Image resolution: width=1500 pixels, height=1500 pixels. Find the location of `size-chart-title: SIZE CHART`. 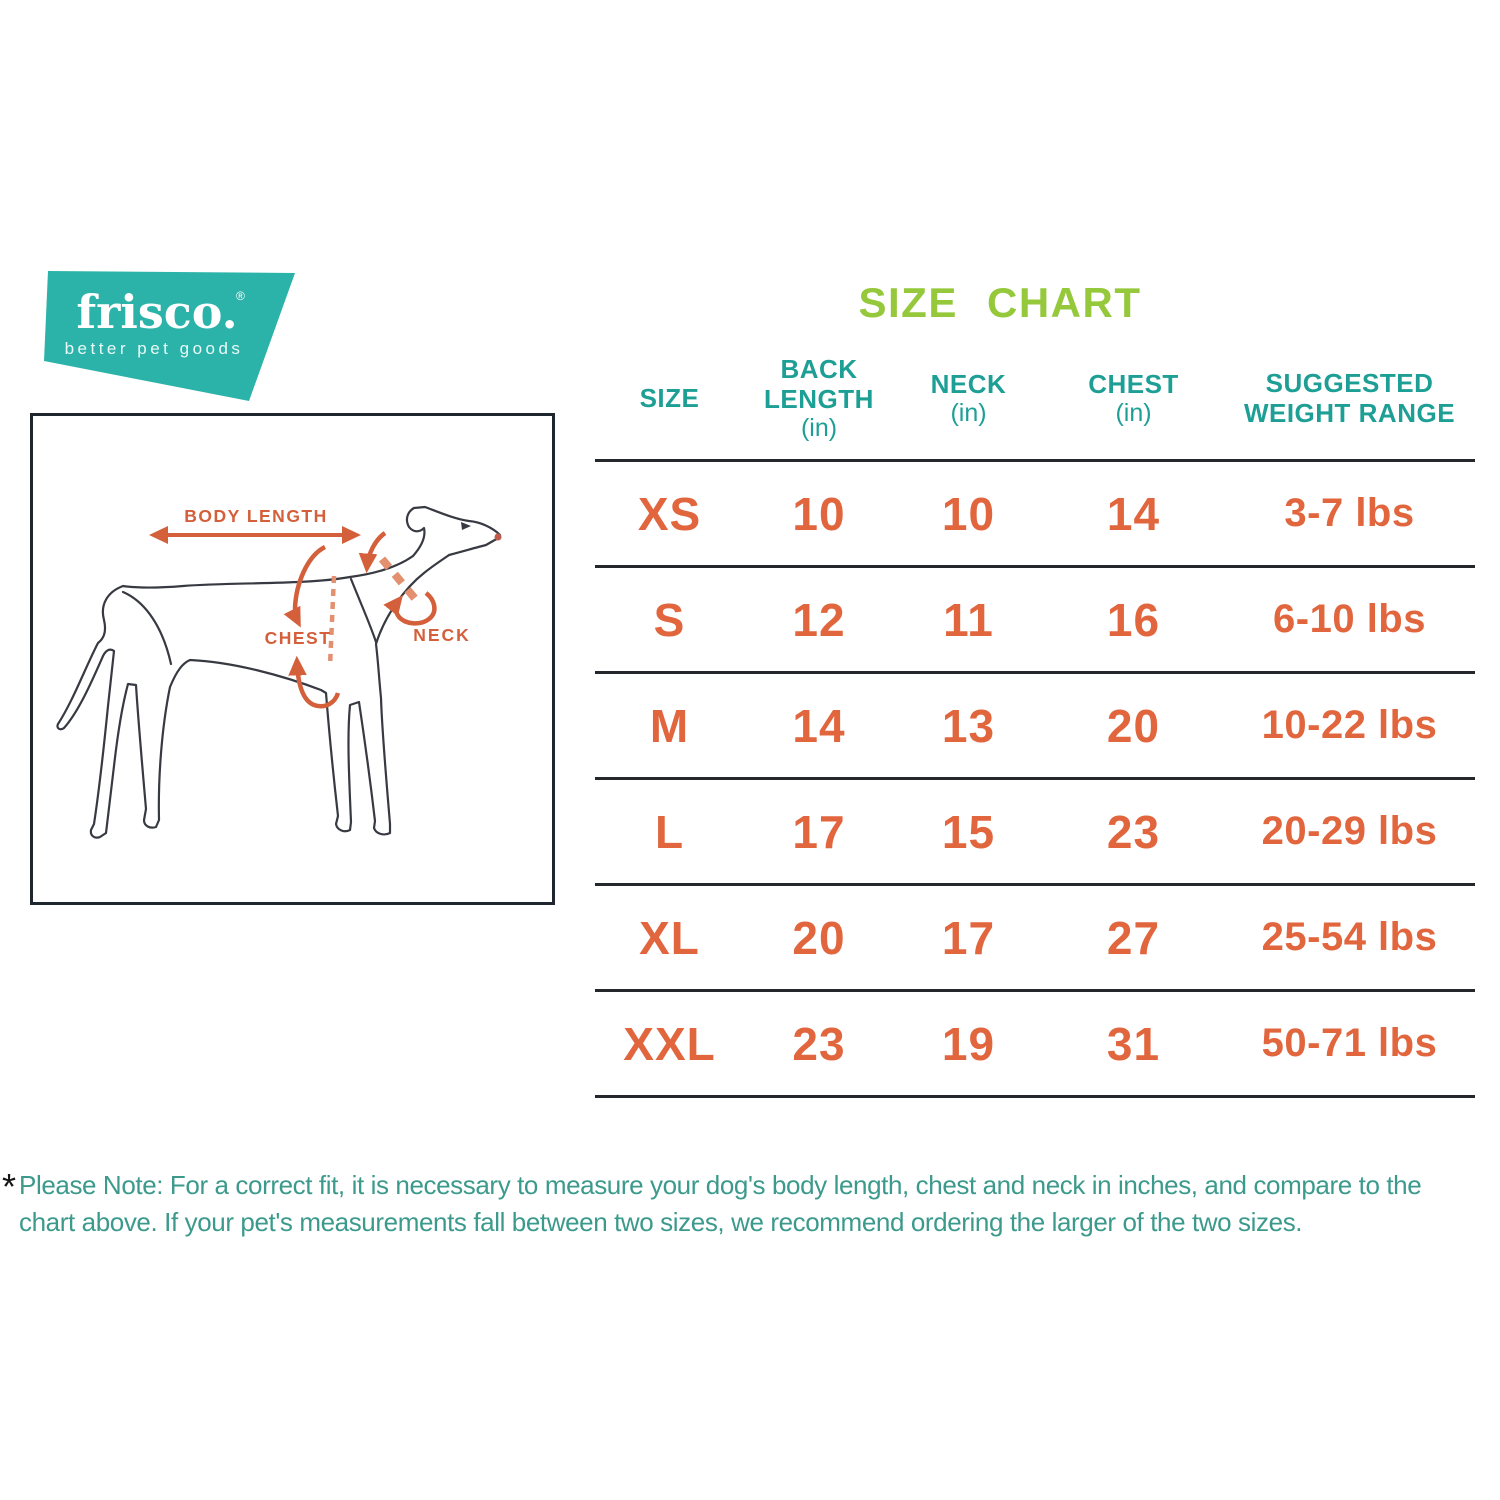

size-chart-title: SIZE CHART is located at coordinates (1000, 302).